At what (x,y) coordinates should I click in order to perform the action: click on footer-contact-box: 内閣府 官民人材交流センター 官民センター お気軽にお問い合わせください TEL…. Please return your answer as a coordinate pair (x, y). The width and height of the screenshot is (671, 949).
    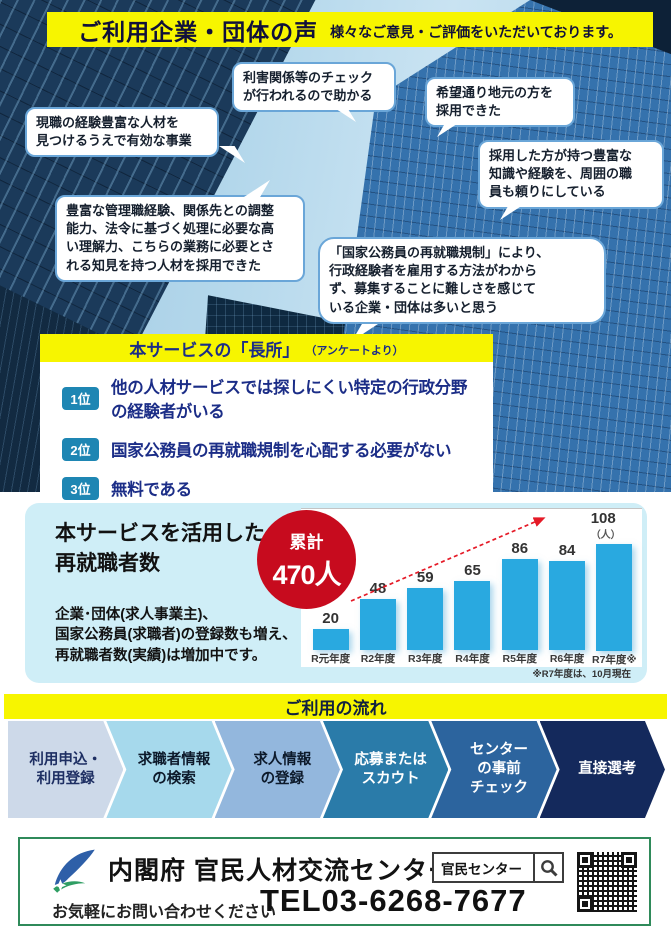
    Looking at the image, I should click on (334, 881).